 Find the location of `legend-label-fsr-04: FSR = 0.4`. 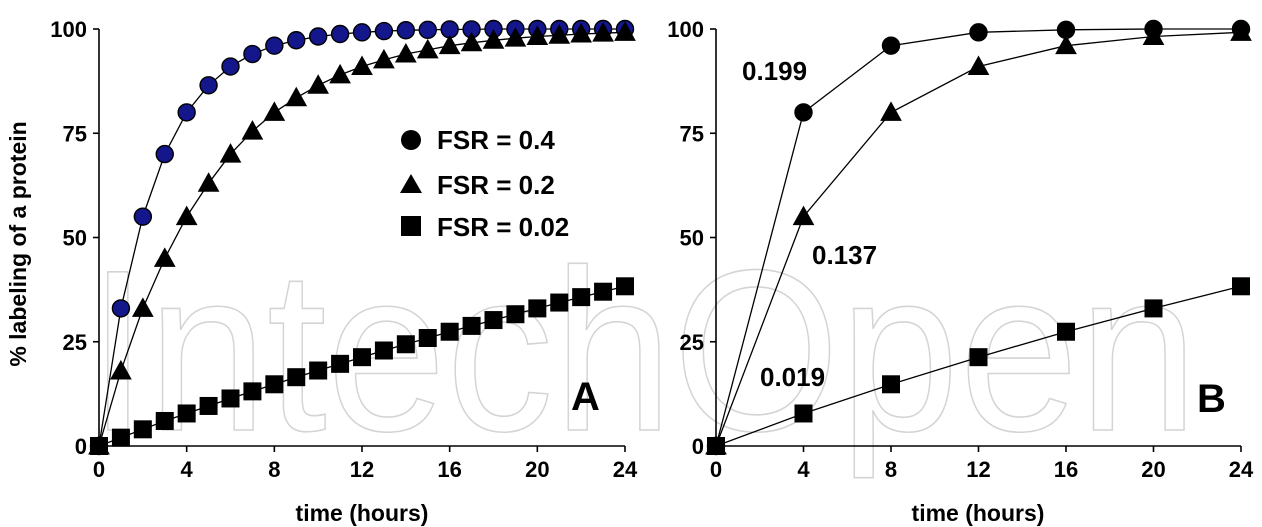

legend-label-fsr-04: FSR = 0.4 is located at coordinates (496, 140).